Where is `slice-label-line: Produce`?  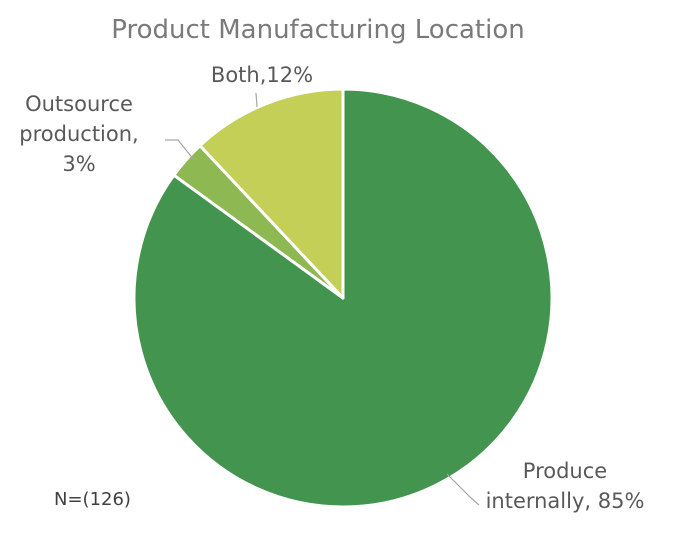
slice-label-line: Produce is located at coordinates (565, 471).